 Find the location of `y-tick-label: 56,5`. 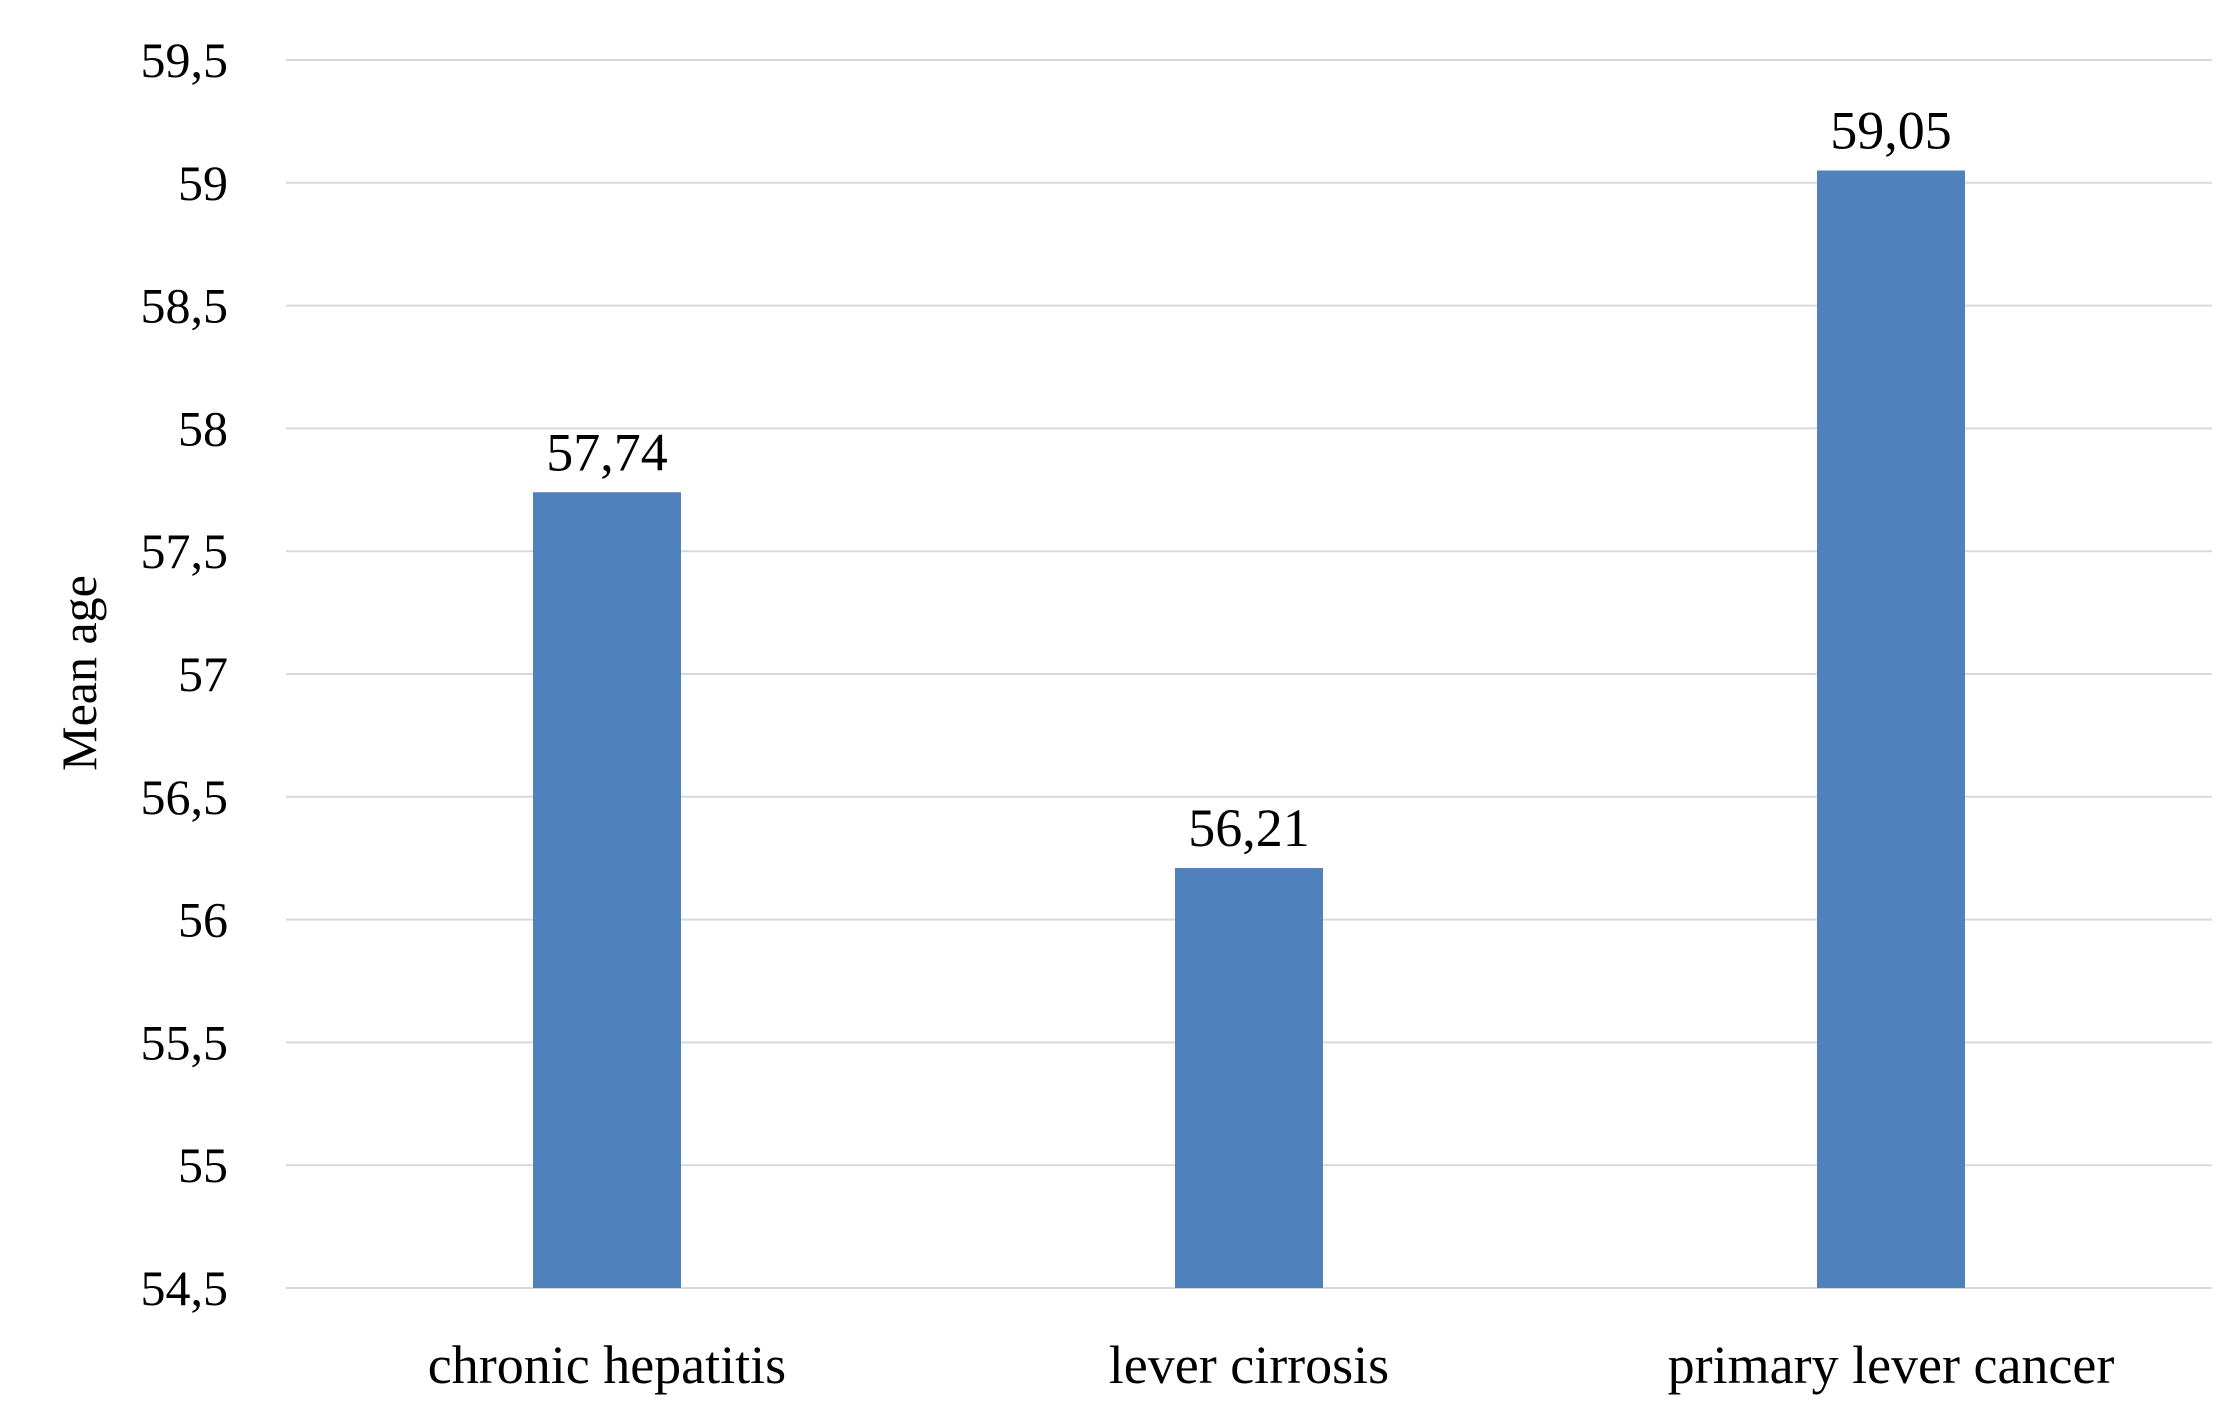

y-tick-label: 56,5 is located at coordinates (185, 797).